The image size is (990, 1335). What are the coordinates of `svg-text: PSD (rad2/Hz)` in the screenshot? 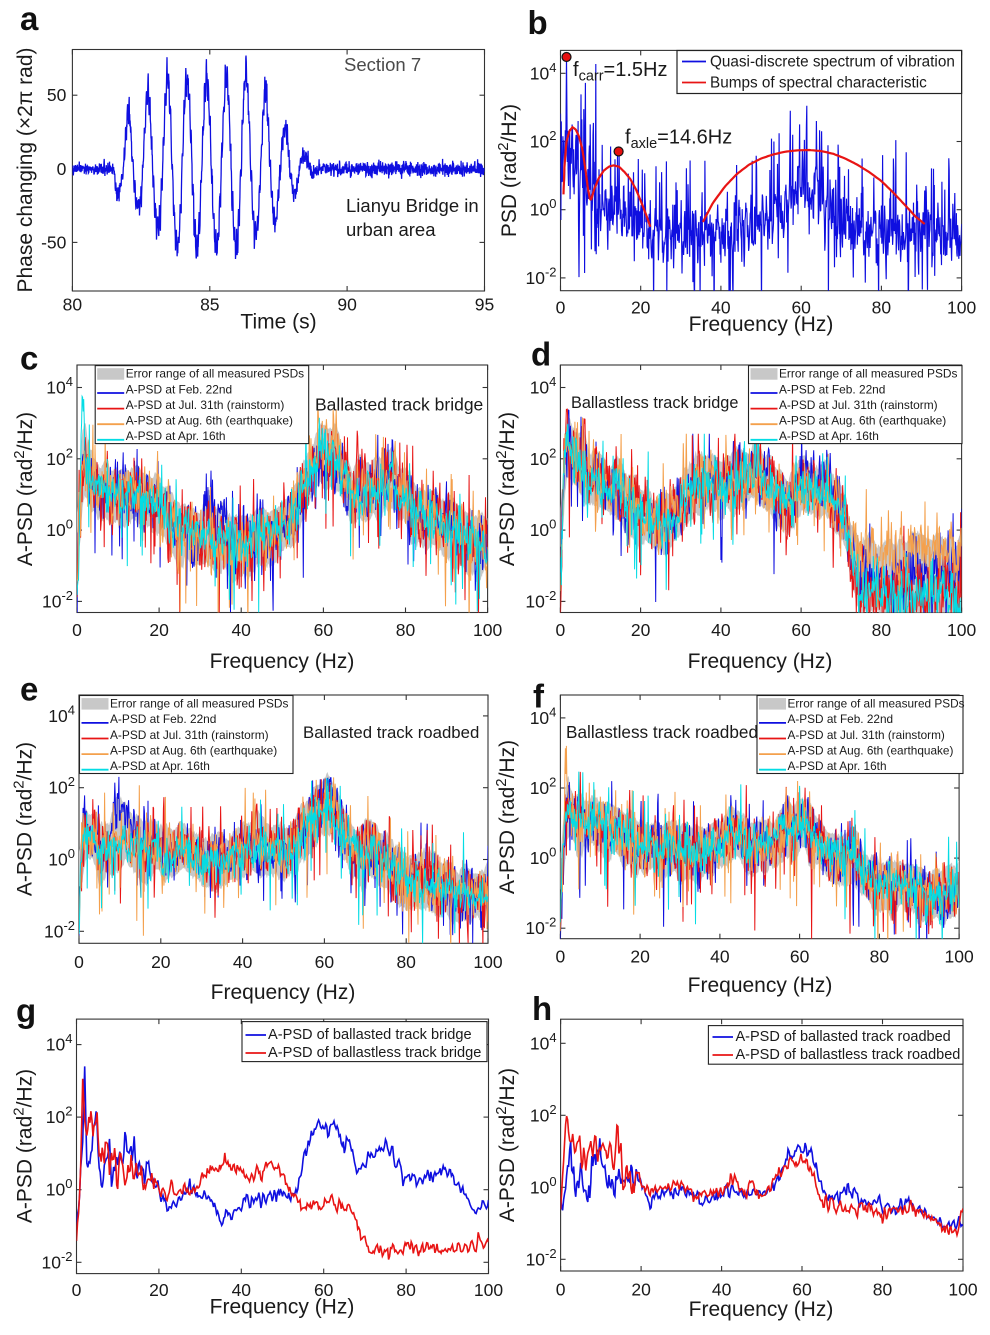 It's located at (508, 170).